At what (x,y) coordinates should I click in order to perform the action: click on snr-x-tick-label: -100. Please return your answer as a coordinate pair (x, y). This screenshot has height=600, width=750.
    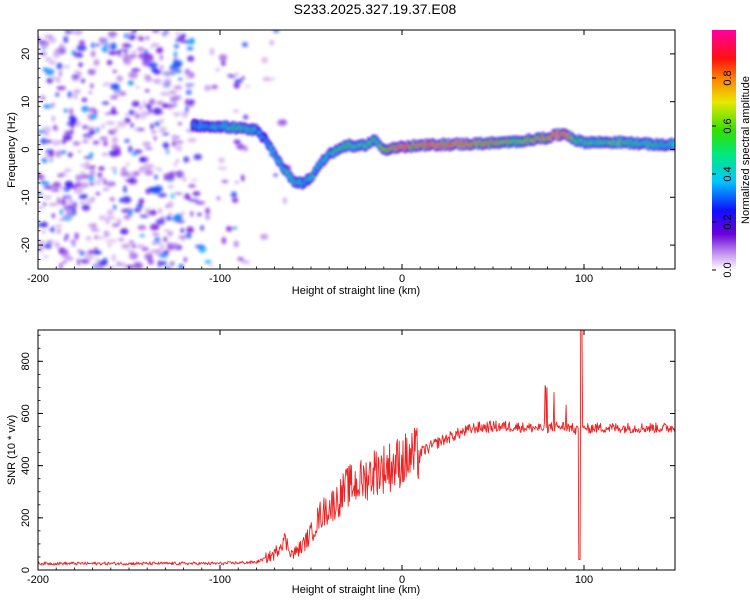
    Looking at the image, I should click on (220, 580).